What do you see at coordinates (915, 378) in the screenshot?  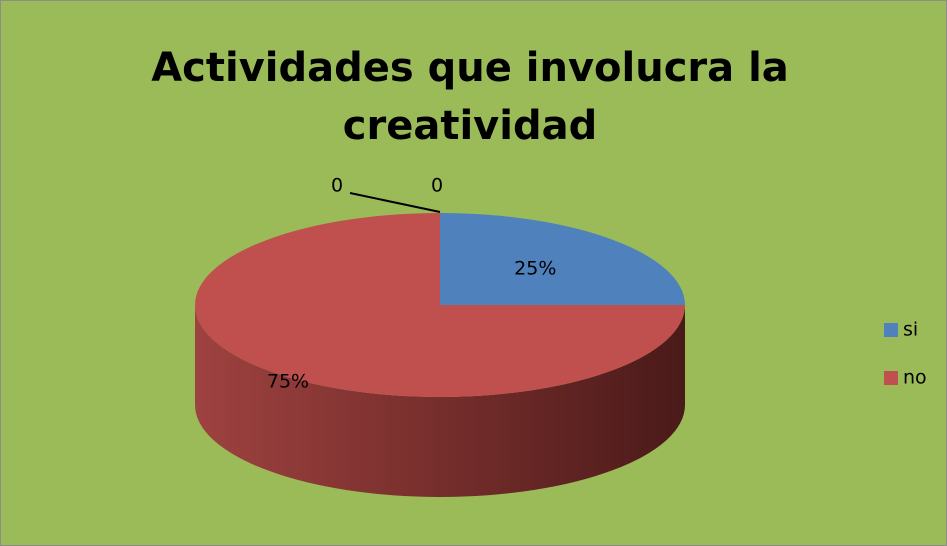 I see `legend-label: no` at bounding box center [915, 378].